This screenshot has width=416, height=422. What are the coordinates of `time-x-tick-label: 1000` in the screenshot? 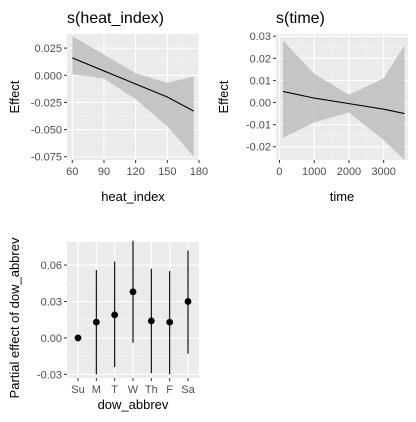 It's located at (314, 172).